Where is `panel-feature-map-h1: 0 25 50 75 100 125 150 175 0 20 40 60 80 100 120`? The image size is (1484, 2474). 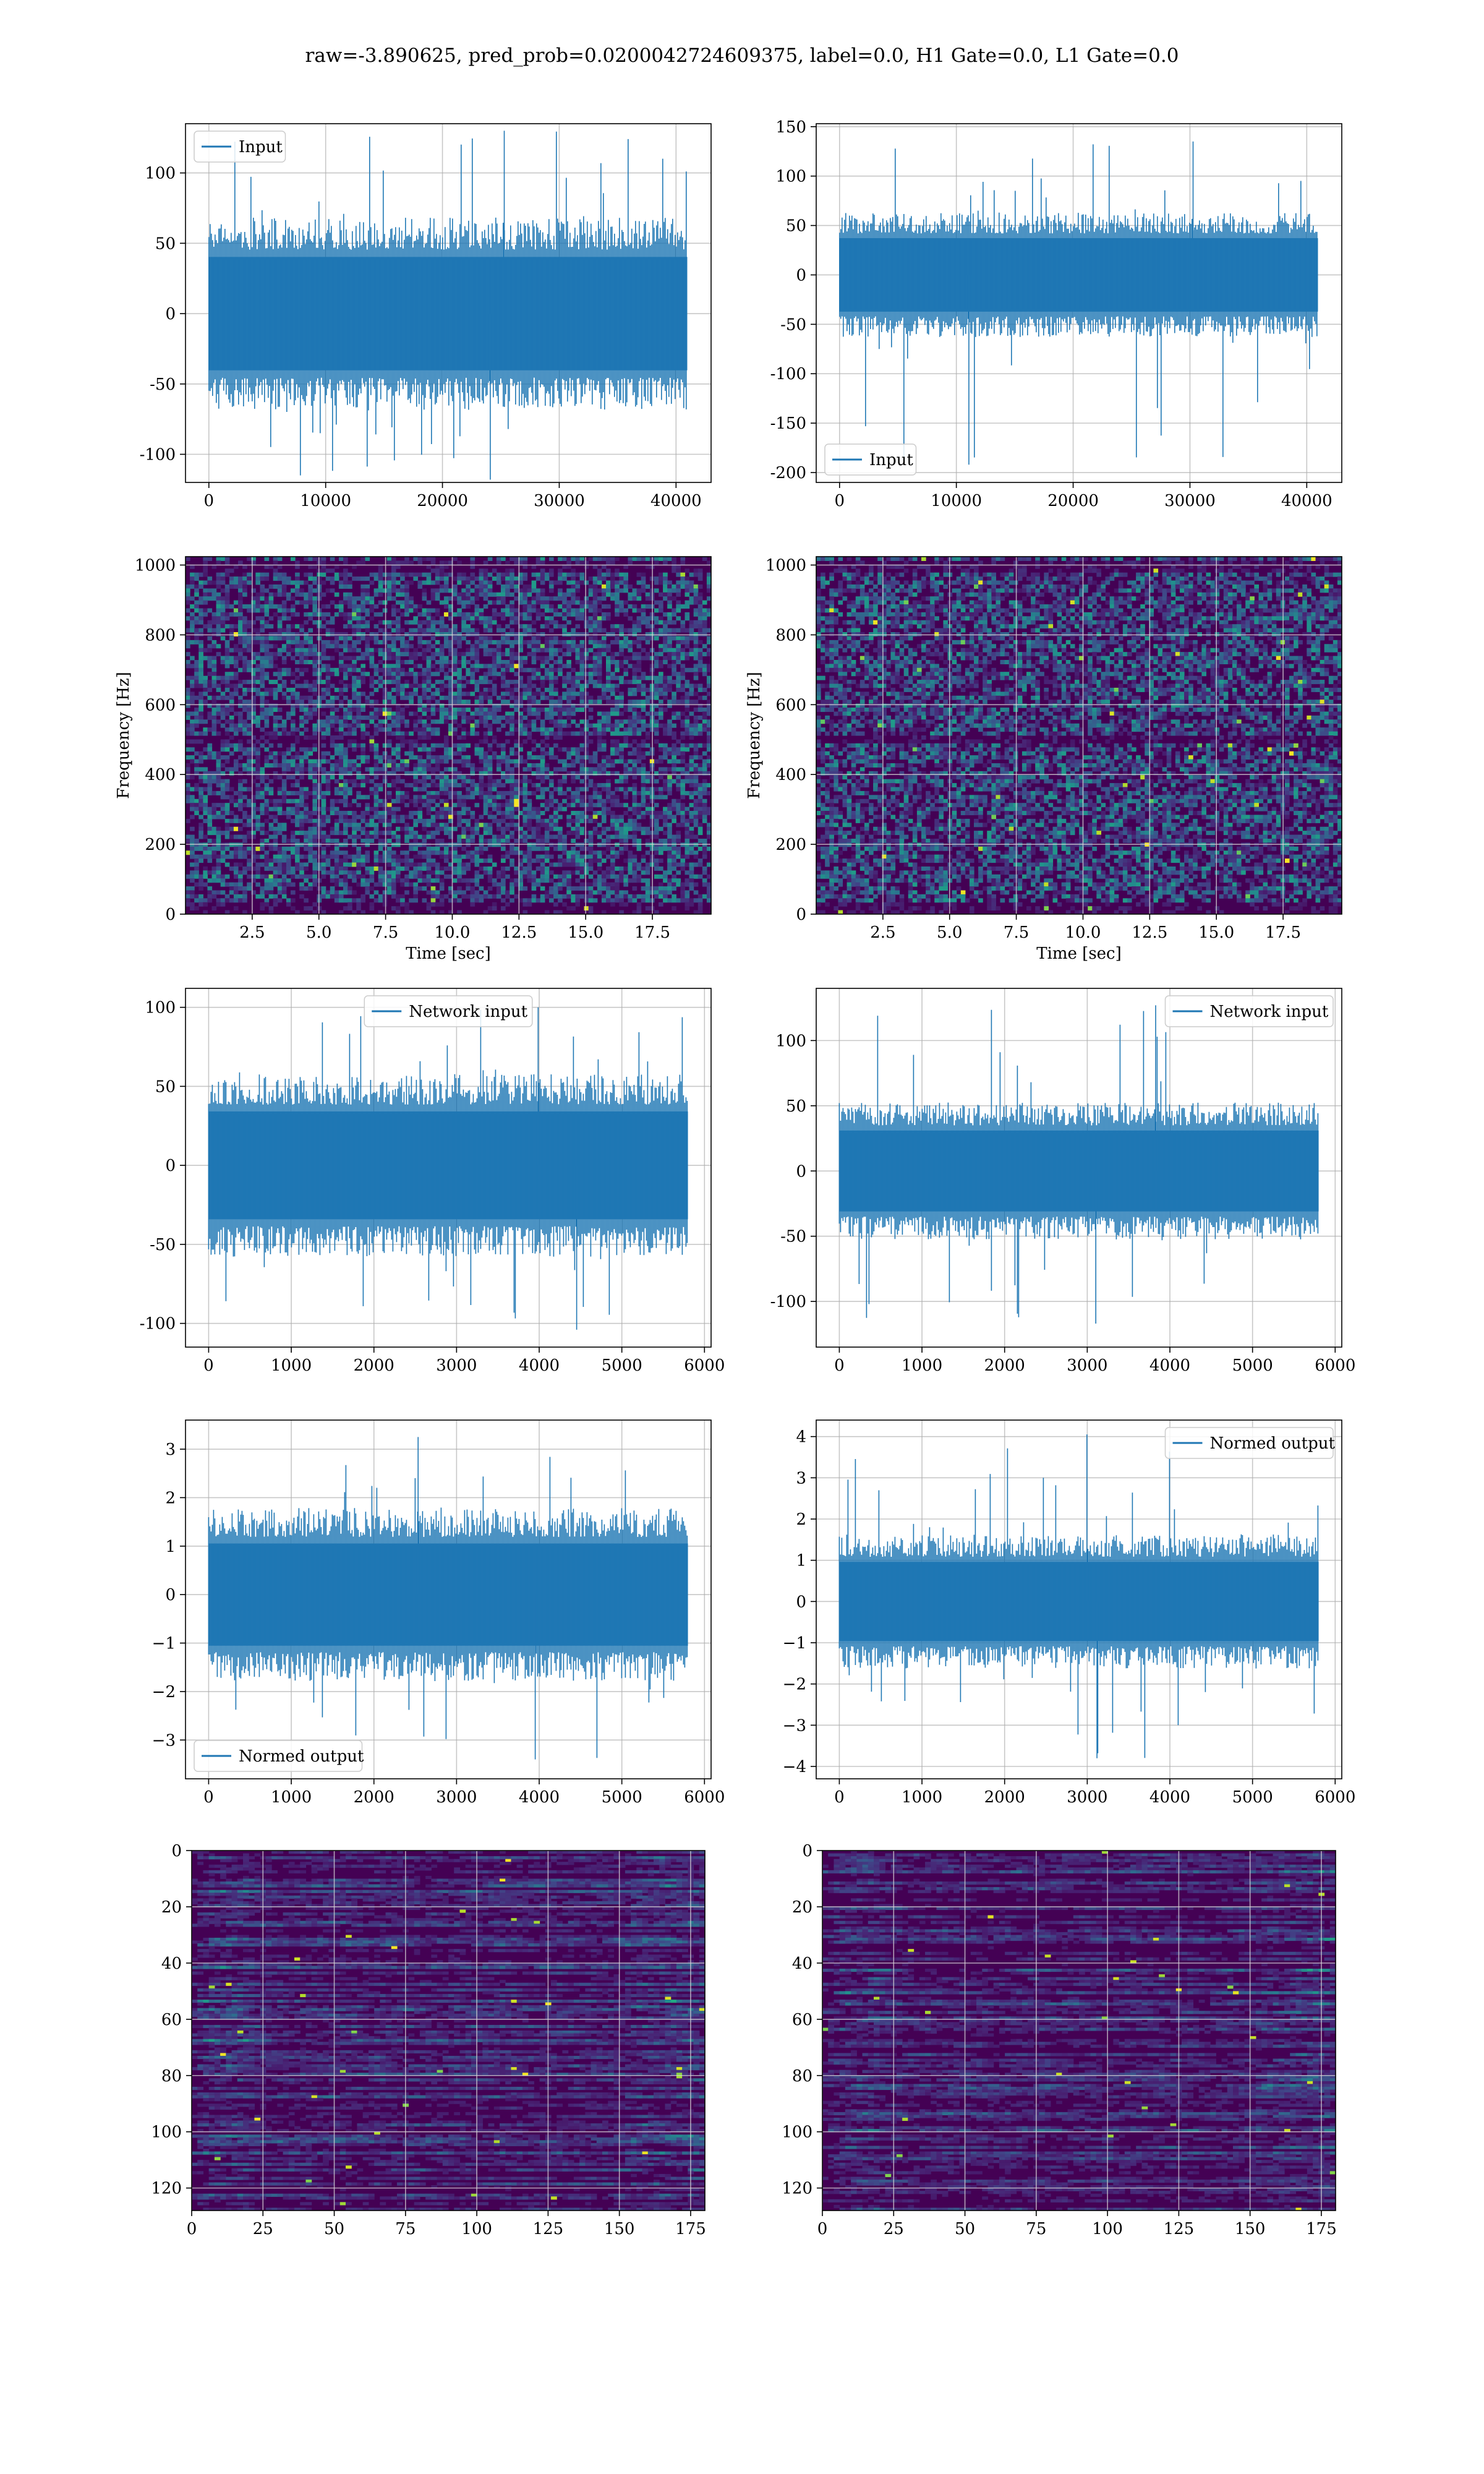 panel-feature-map-h1: 0 25 50 75 100 125 150 175 0 20 40 60 80 100 120 is located at coordinates (428, 2040).